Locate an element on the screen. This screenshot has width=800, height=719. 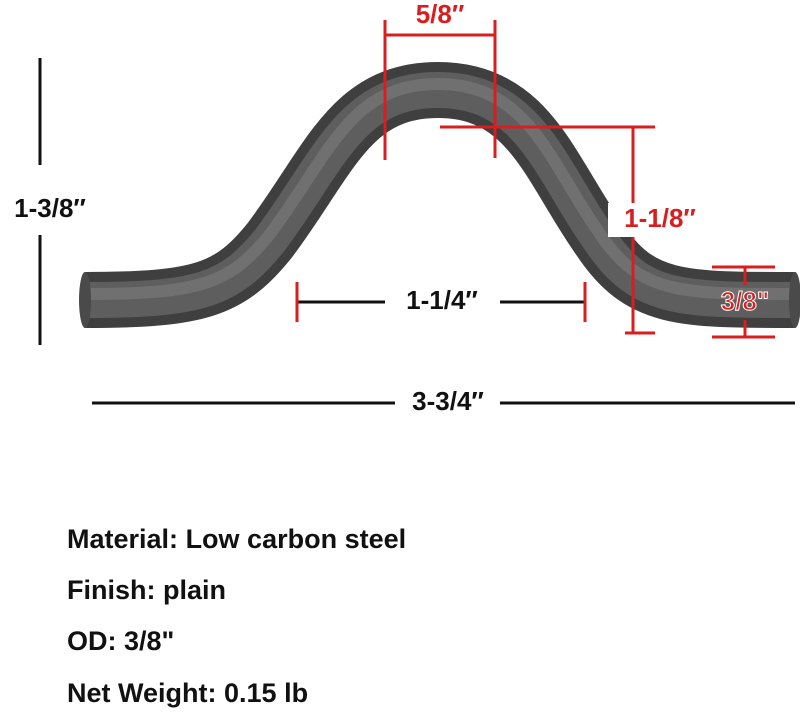
base-gap-label: 1-1/4″ is located at coordinates (442, 300).